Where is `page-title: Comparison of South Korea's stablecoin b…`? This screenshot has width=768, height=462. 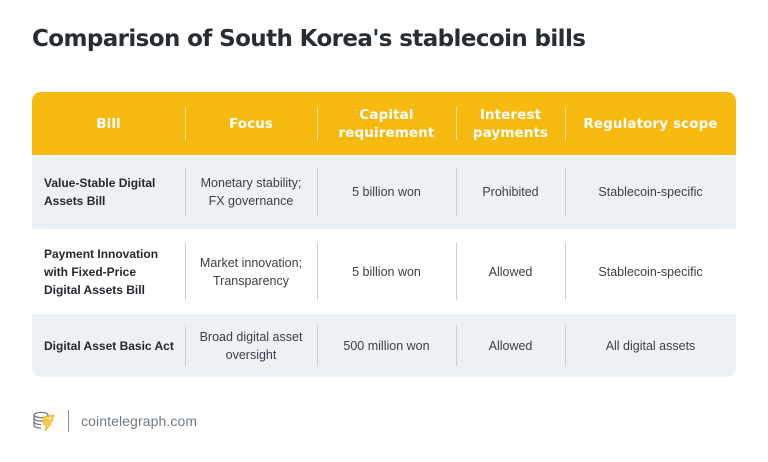 page-title: Comparison of South Korea's stablecoin b… is located at coordinates (309, 39).